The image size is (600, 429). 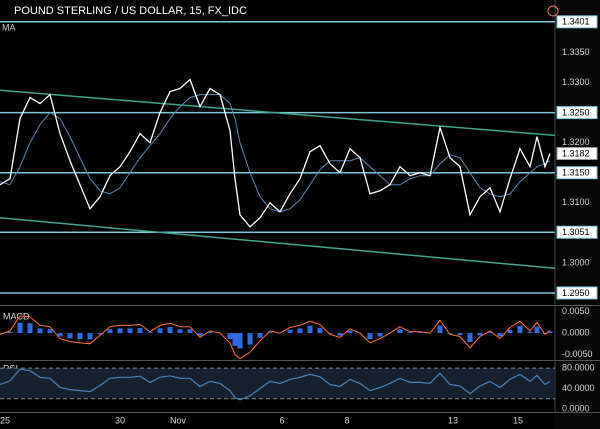 What do you see at coordinates (576, 52) in the screenshot?
I see `y-tick-label: 1.3350` at bounding box center [576, 52].